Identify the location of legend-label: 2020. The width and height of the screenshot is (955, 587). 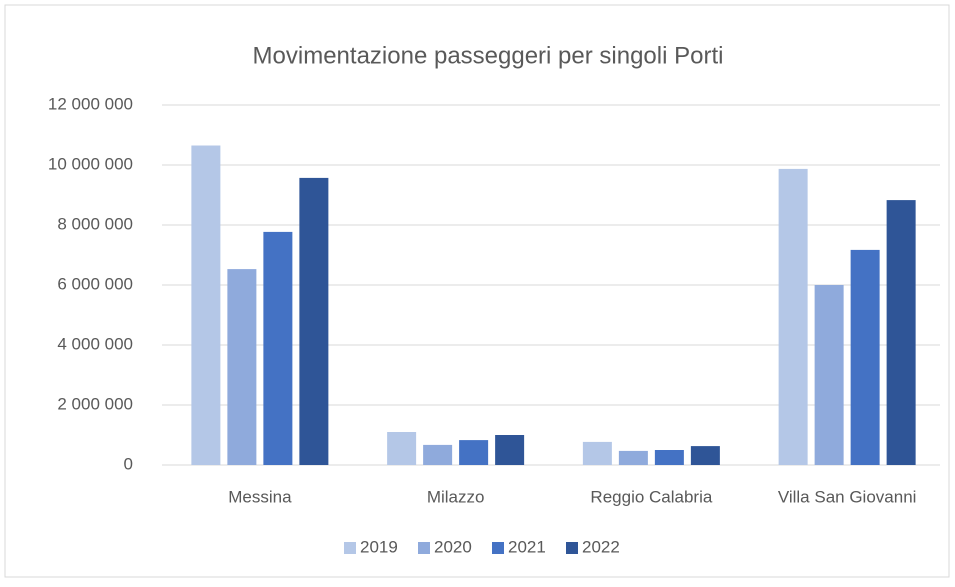
(453, 546).